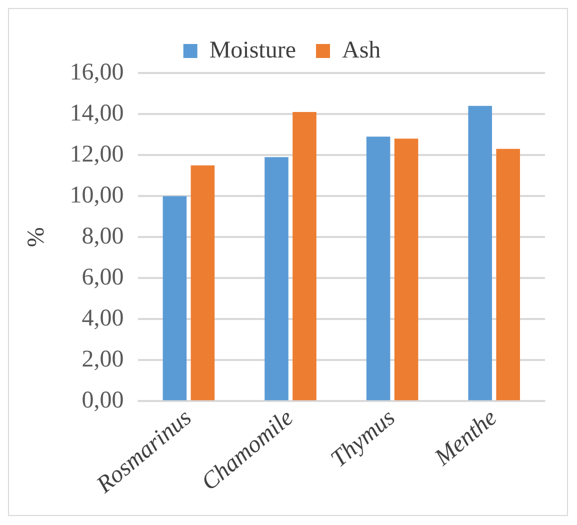 The image size is (577, 525). I want to click on y-tick-label: 4,00, so click(103, 318).